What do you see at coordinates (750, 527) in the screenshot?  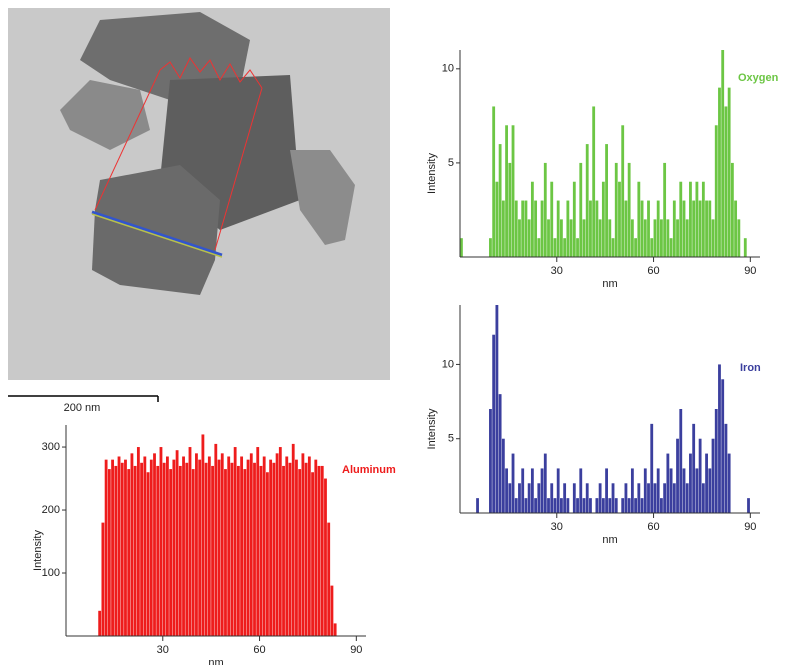 I see `x-tick-label: 90` at bounding box center [750, 527].